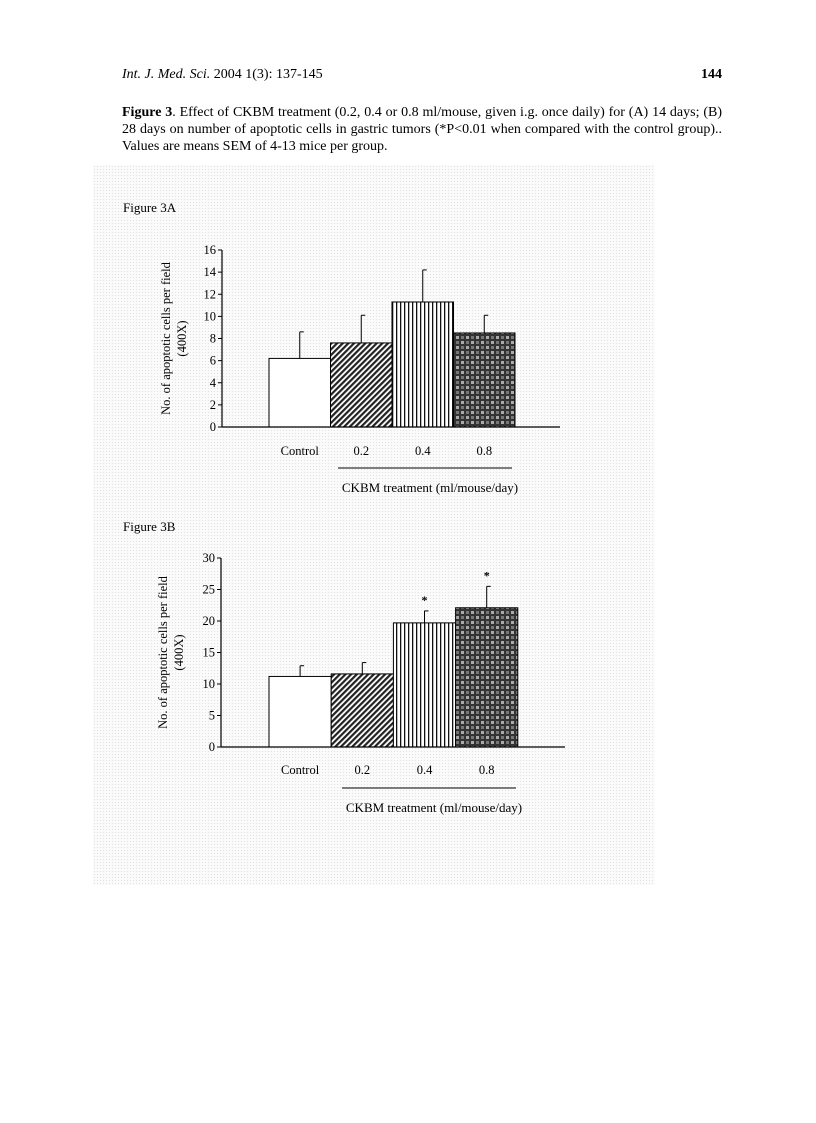 This screenshot has width=816, height=1123. Describe the element at coordinates (213, 361) in the screenshot. I see `y-tick-label: 6` at that location.